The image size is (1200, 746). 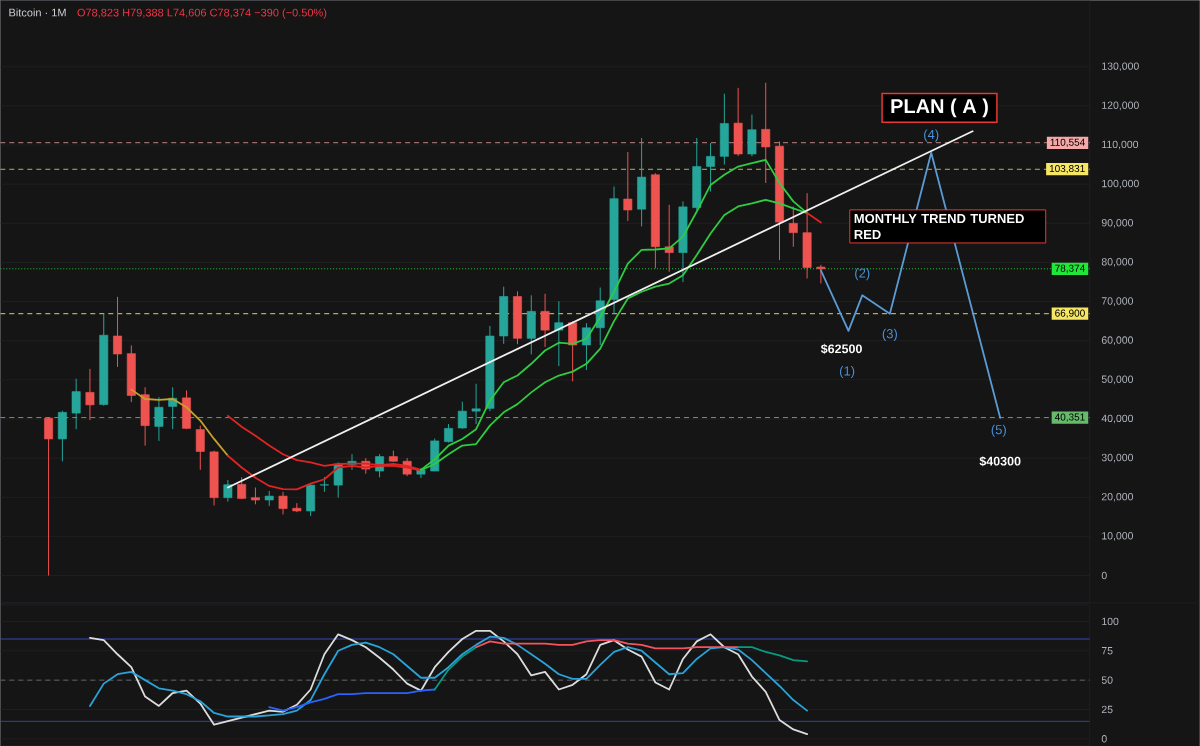 I want to click on y-tick-label: 100,000, so click(x=1120, y=184).